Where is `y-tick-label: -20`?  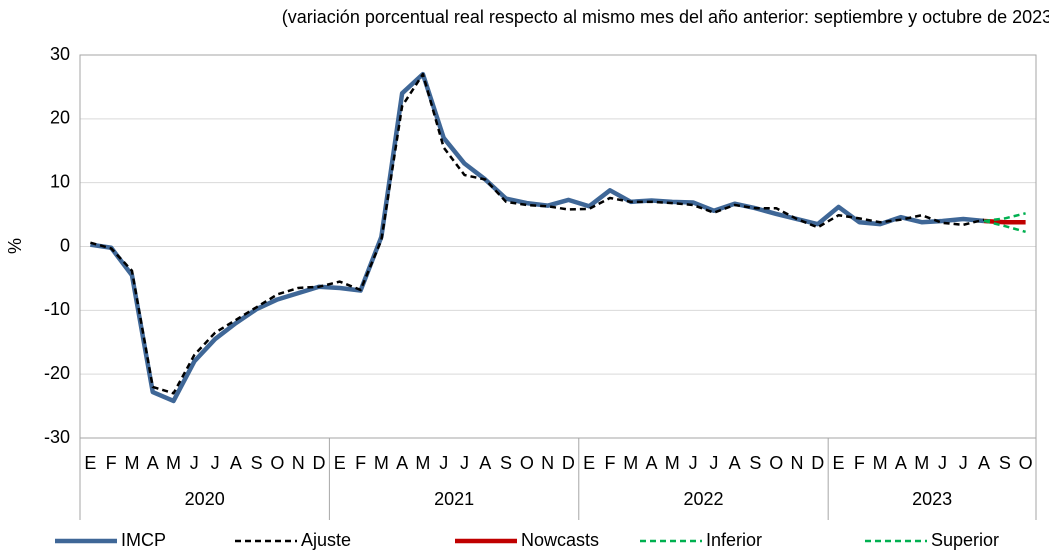
y-tick-label: -20 is located at coordinates (57, 373).